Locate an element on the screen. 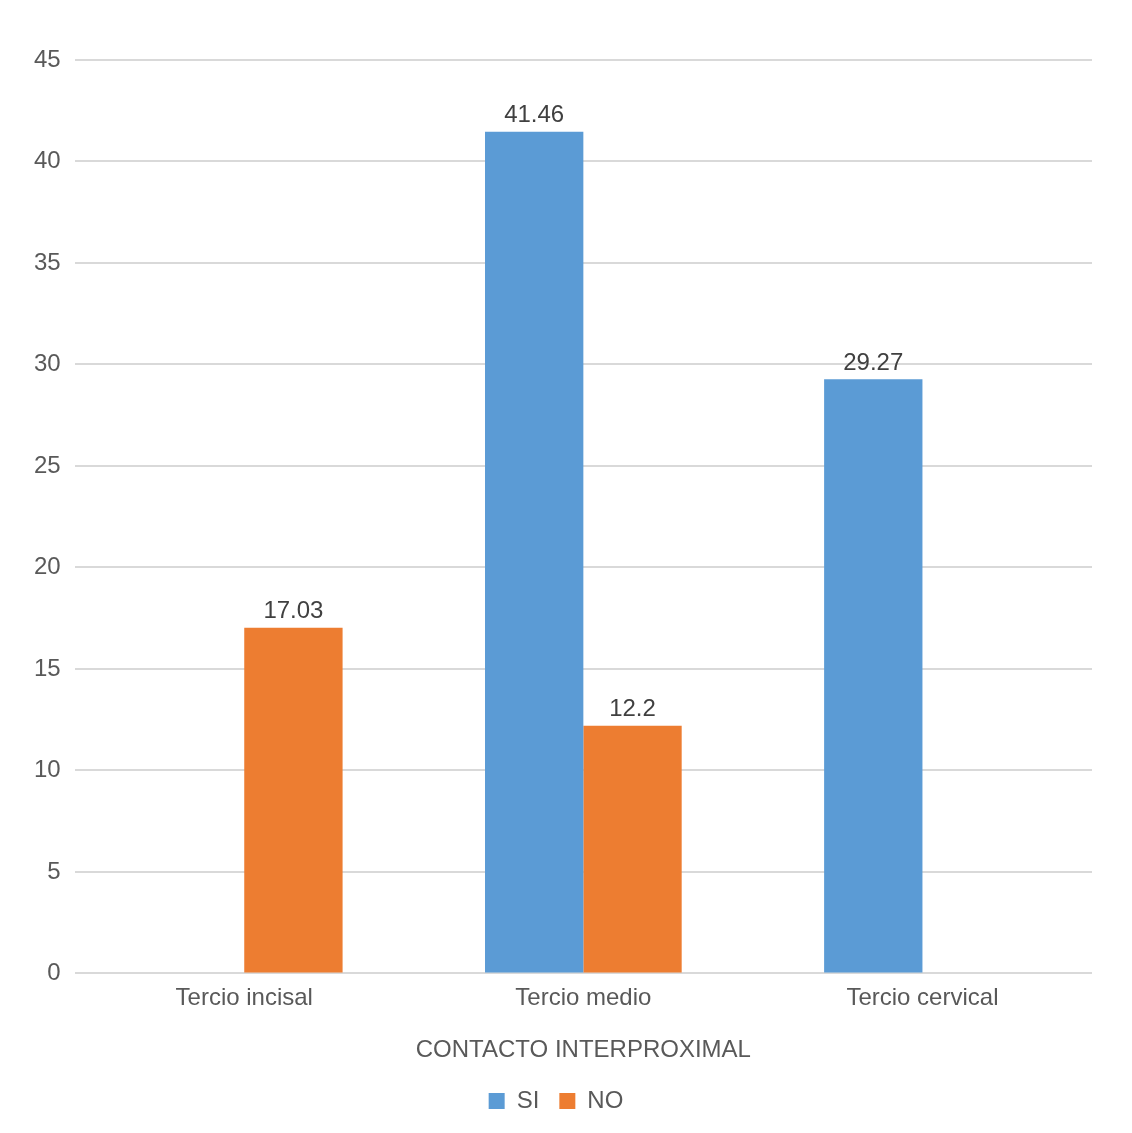 This screenshot has width=1132, height=1133. legend-label: NO is located at coordinates (605, 1099).